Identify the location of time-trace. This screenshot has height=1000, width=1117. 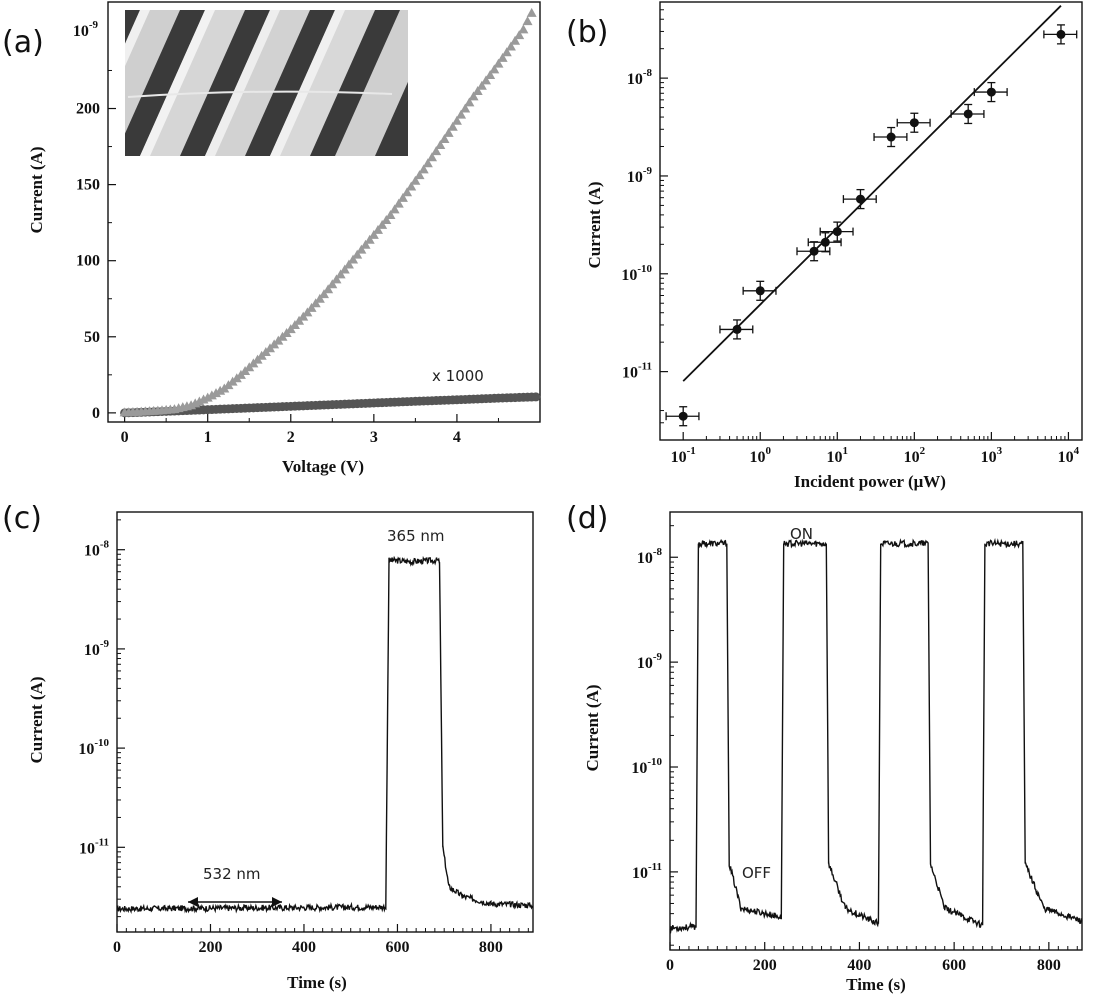
(325, 735).